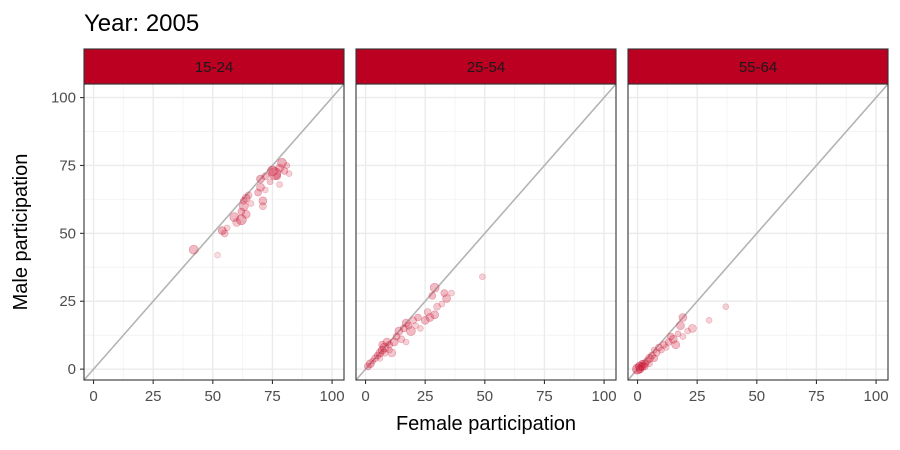 The height and width of the screenshot is (450, 900). I want to click on x-tick-label: 25, so click(425, 396).